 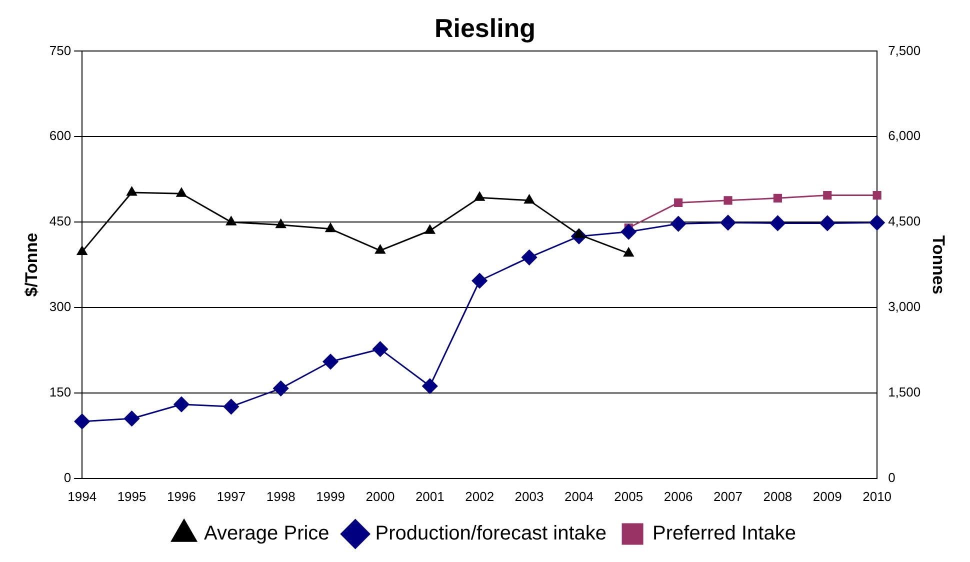 I want to click on y2-tick-label: 4,500, so click(x=904, y=221).